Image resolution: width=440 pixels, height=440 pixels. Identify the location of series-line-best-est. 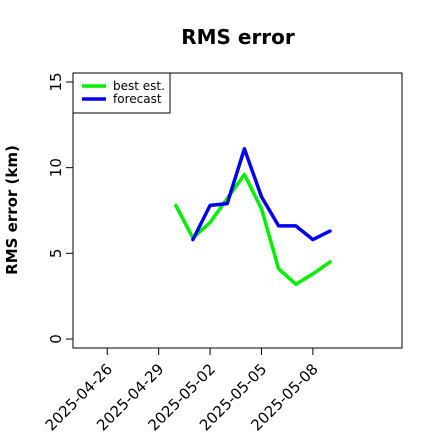
(253, 229).